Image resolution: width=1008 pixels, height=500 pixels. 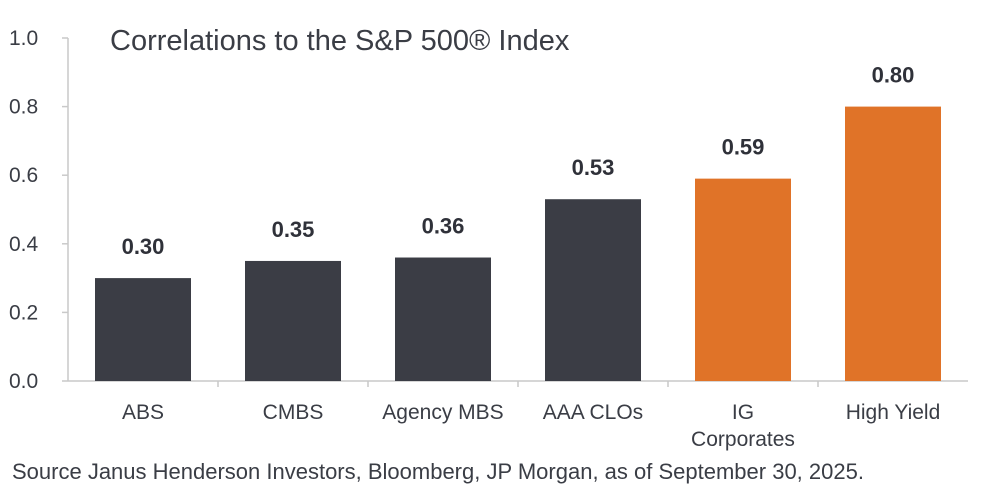 I want to click on x-category-label: High Yield, so click(x=893, y=412).